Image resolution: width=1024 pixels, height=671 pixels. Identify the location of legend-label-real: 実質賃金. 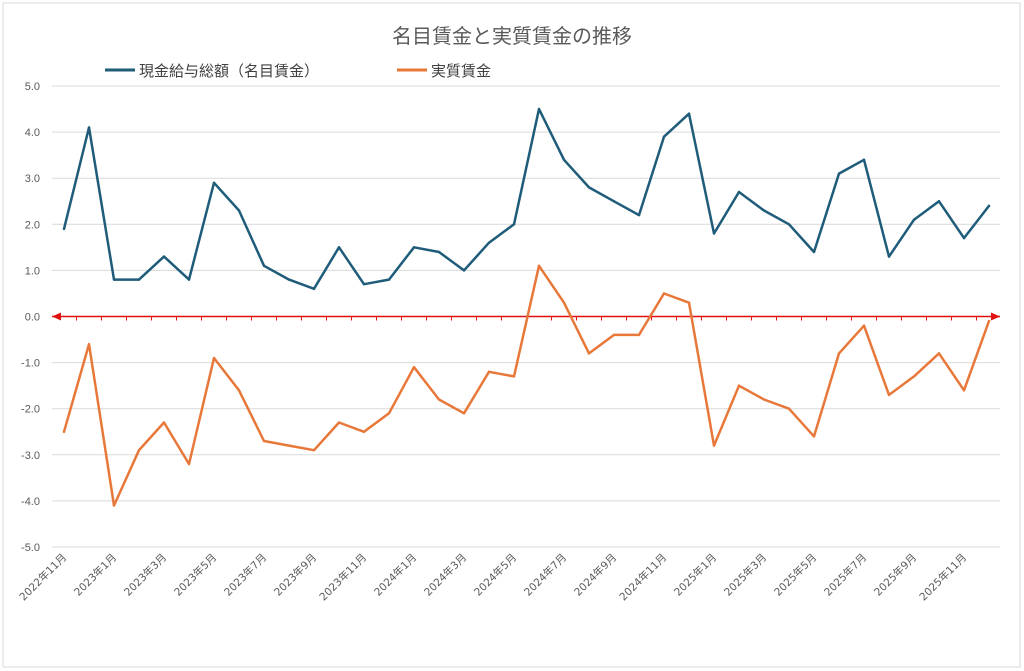
(461, 71).